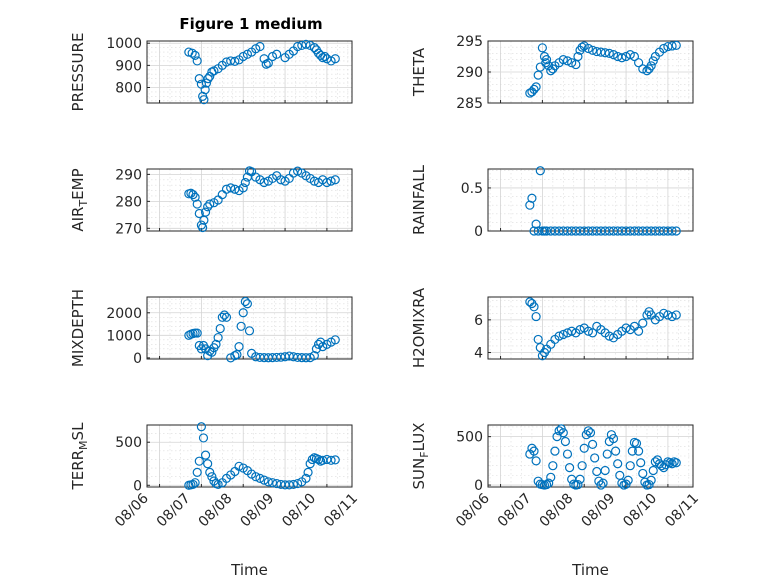 The image size is (778, 583). Describe the element at coordinates (249, 200) in the screenshot. I see `axes-box` at that location.